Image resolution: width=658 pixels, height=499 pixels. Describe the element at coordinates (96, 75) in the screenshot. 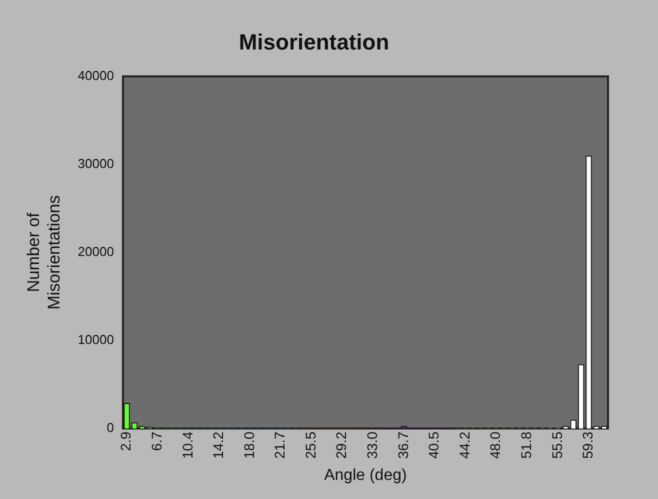

I see `y-tick-label: 40000` at that location.